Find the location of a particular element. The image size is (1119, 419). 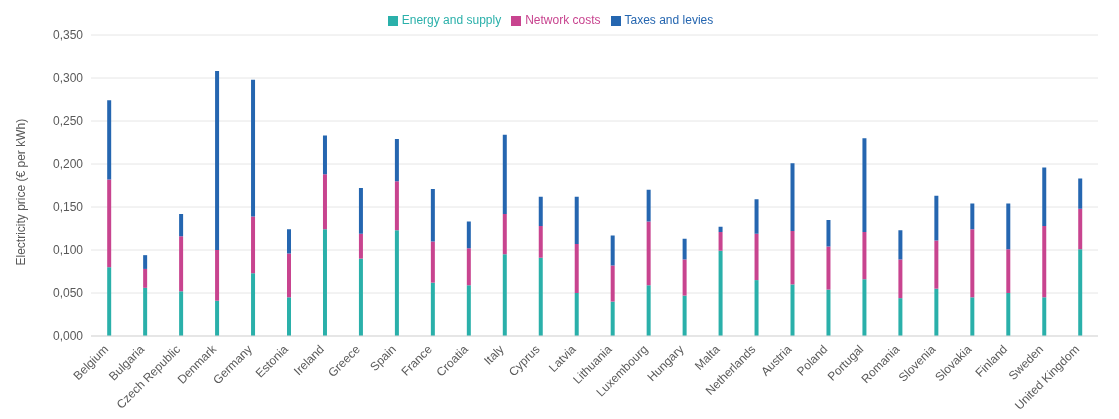

y-tick-label: 0,000 is located at coordinates (68, 336).